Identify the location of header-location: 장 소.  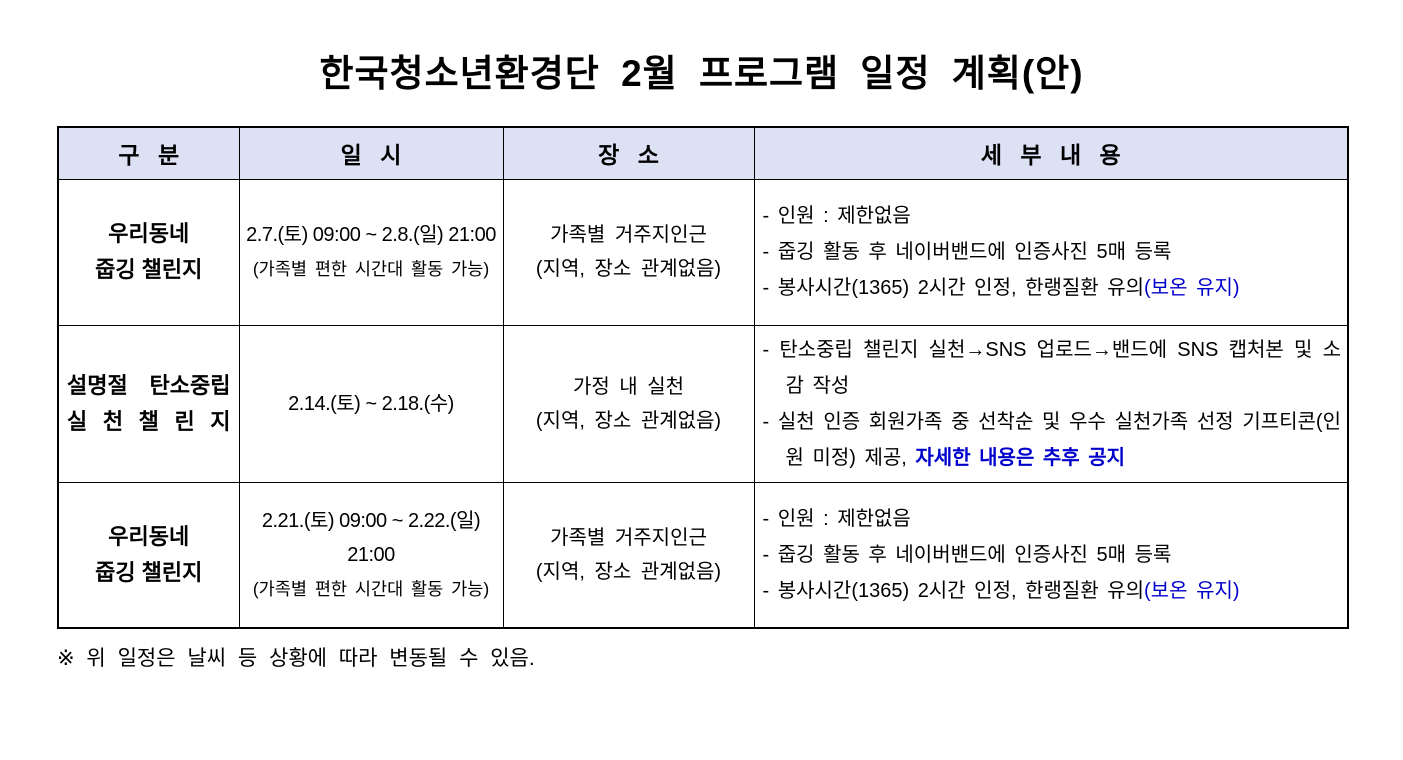
(628, 153).